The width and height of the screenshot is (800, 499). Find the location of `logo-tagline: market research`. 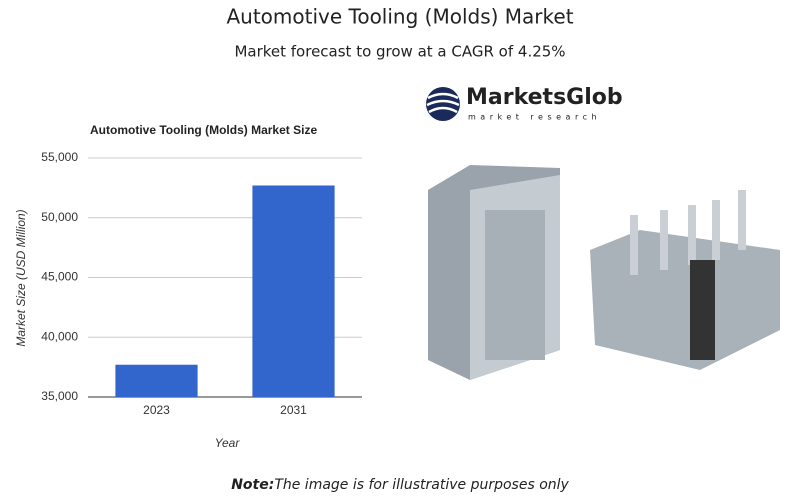

logo-tagline: market research is located at coordinates (534, 117).